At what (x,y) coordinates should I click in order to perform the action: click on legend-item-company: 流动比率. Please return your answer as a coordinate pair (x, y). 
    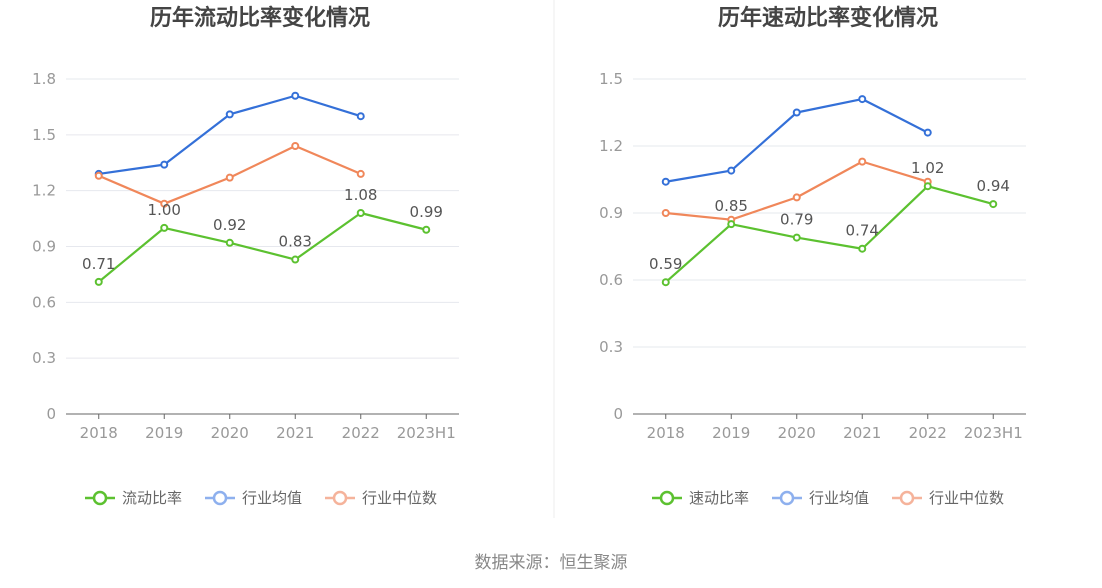
    Looking at the image, I should click on (133, 498).